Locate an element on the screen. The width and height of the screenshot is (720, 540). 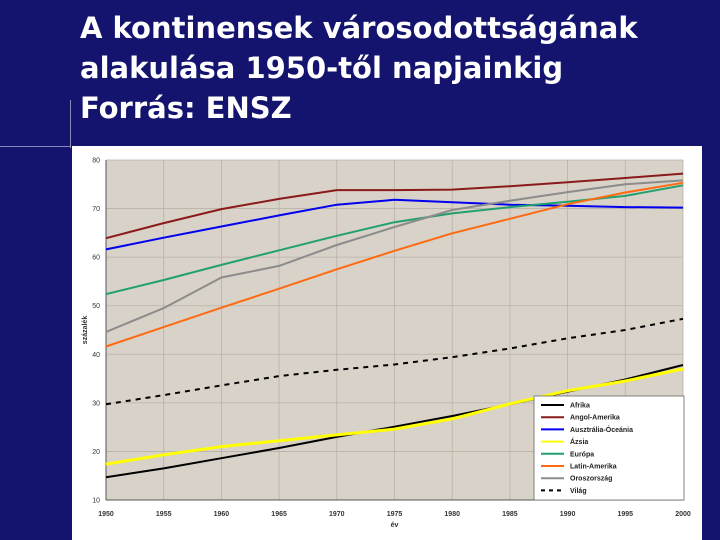
legend-label-1: Angol-Amerika is located at coordinates (595, 418).